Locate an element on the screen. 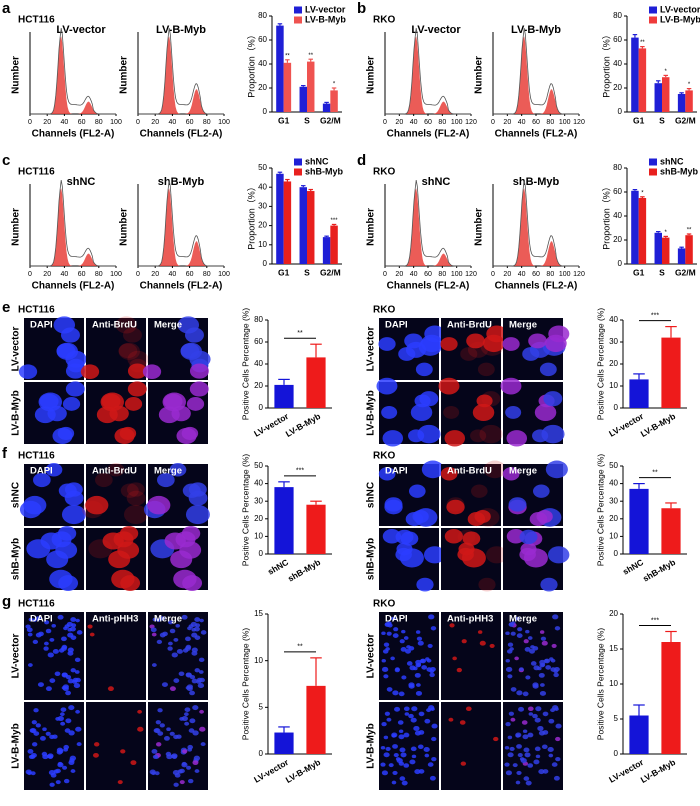 The width and height of the screenshot is (700, 806). significance-star: * is located at coordinates (689, 85).